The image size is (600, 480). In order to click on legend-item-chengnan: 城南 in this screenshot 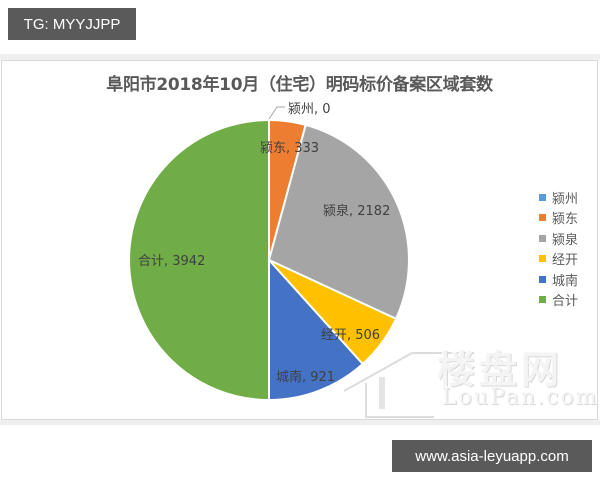, I will do `click(558, 279)`.